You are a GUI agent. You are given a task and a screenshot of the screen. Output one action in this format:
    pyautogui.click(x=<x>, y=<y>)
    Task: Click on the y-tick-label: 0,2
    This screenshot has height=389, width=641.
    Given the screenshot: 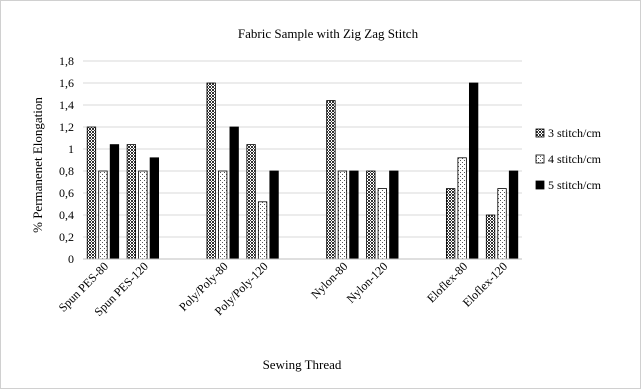 What is the action you would take?
    pyautogui.click(x=66, y=237)
    